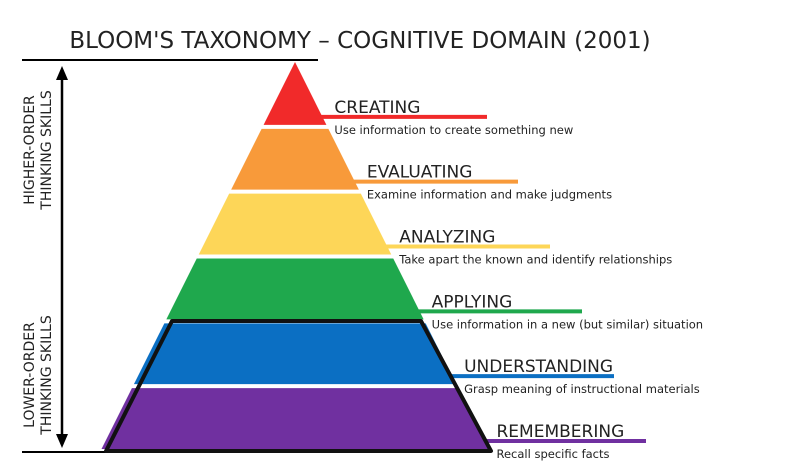 The width and height of the screenshot is (787, 476). I want to click on level-name: REMEMBERING, so click(561, 432).